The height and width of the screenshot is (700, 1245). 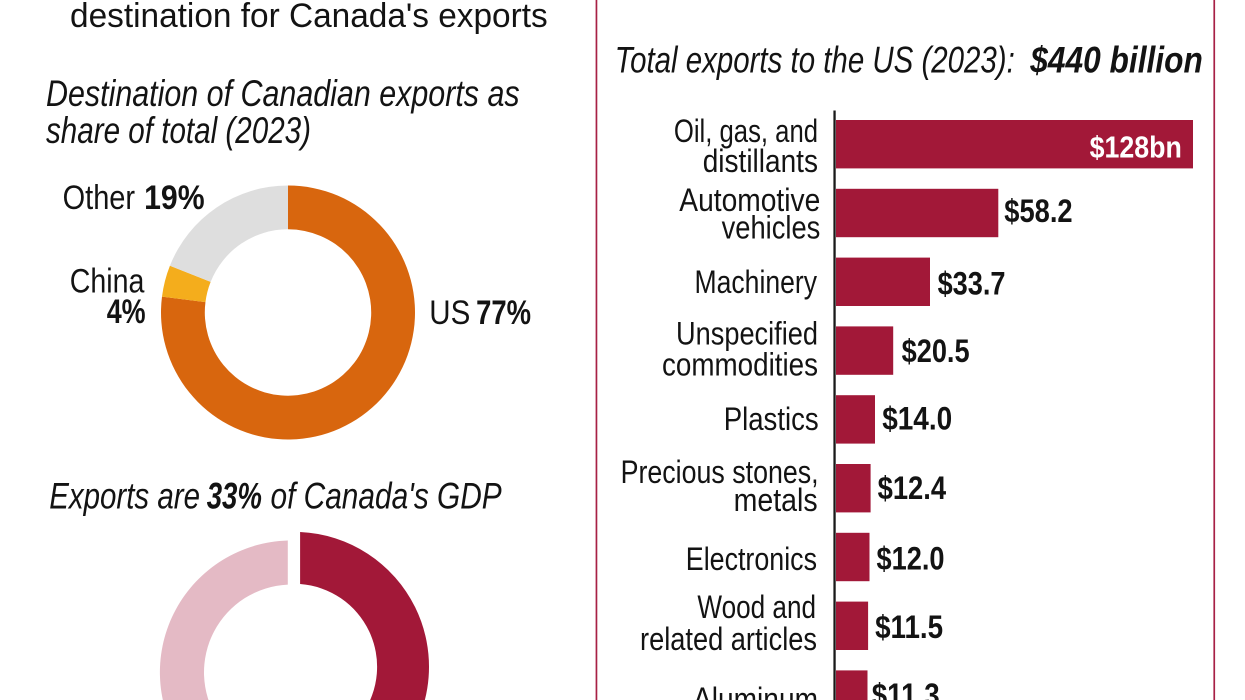 I want to click on svg-text: Precious stones,, so click(x=720, y=472).